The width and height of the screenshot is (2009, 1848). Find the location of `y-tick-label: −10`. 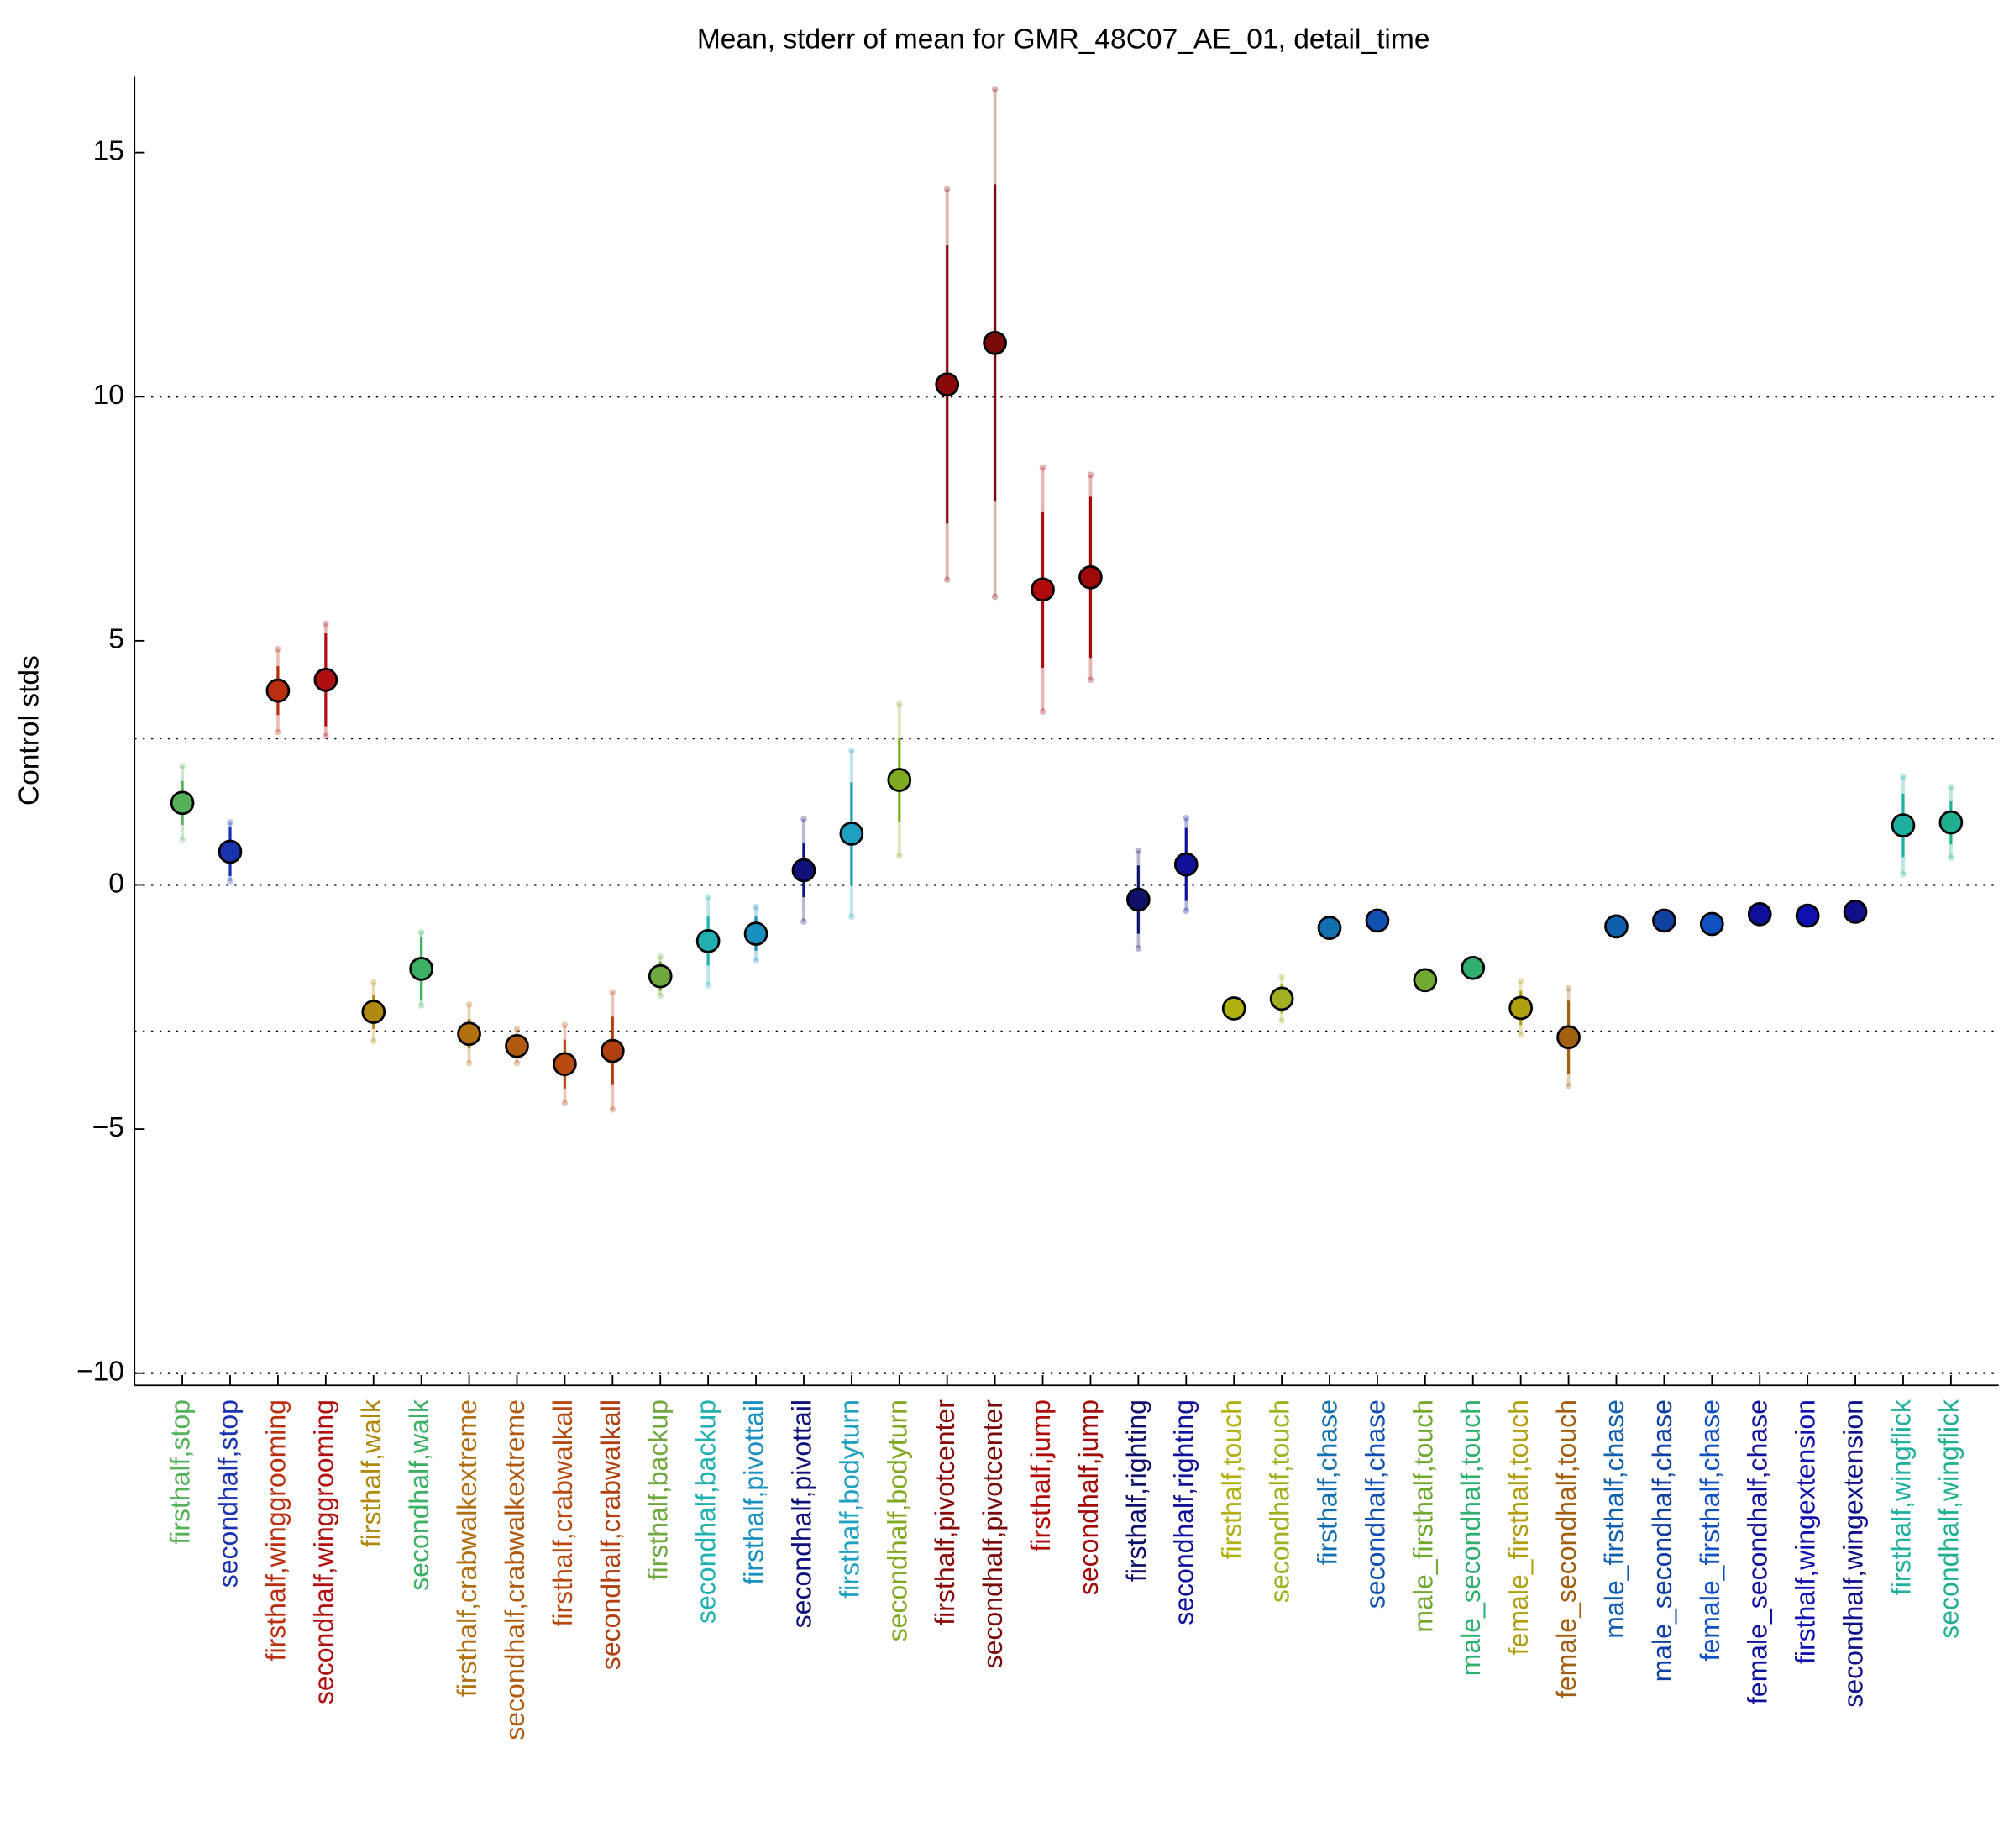

y-tick-label: −10 is located at coordinates (100, 1372).